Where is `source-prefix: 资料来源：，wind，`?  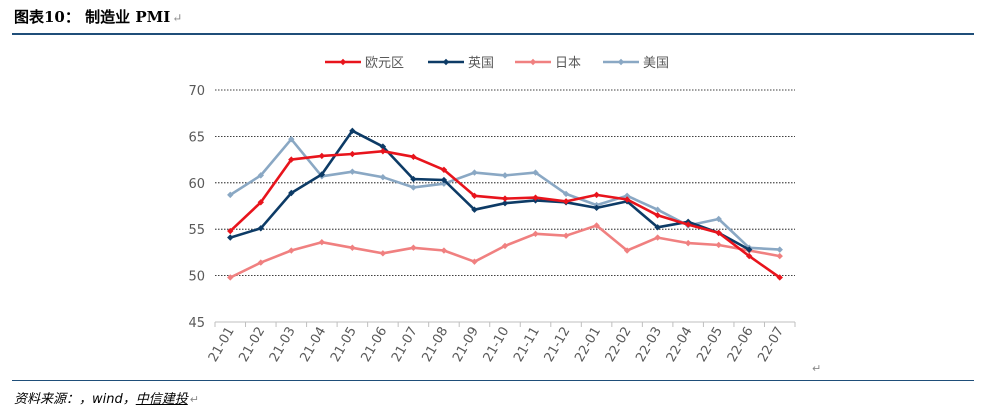
source-prefix: 资料来源：，wind， is located at coordinates (75, 399).